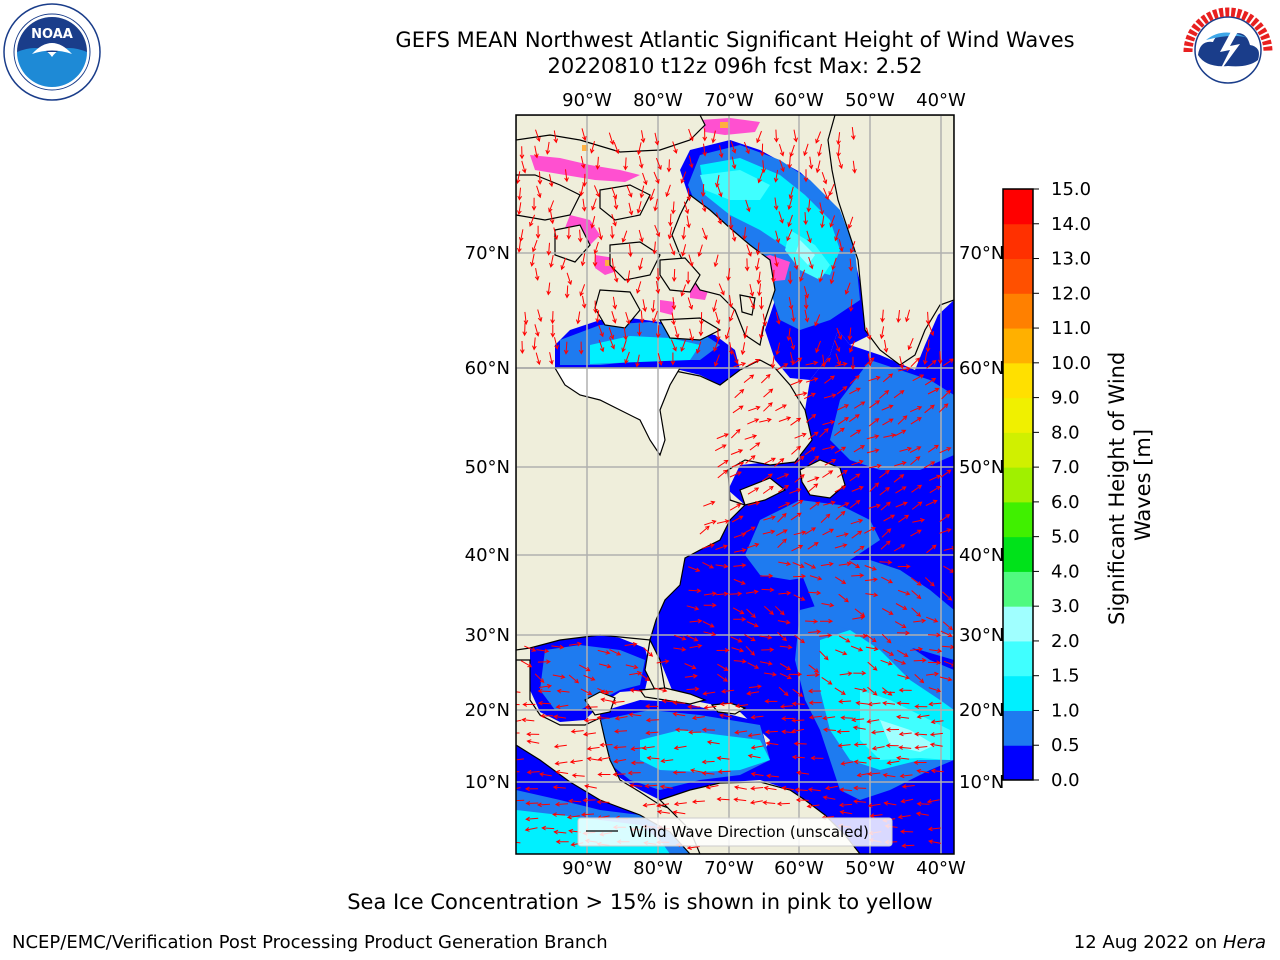  Describe the element at coordinates (487, 467) in the screenshot. I see `lat-label-left: 50°N` at that location.